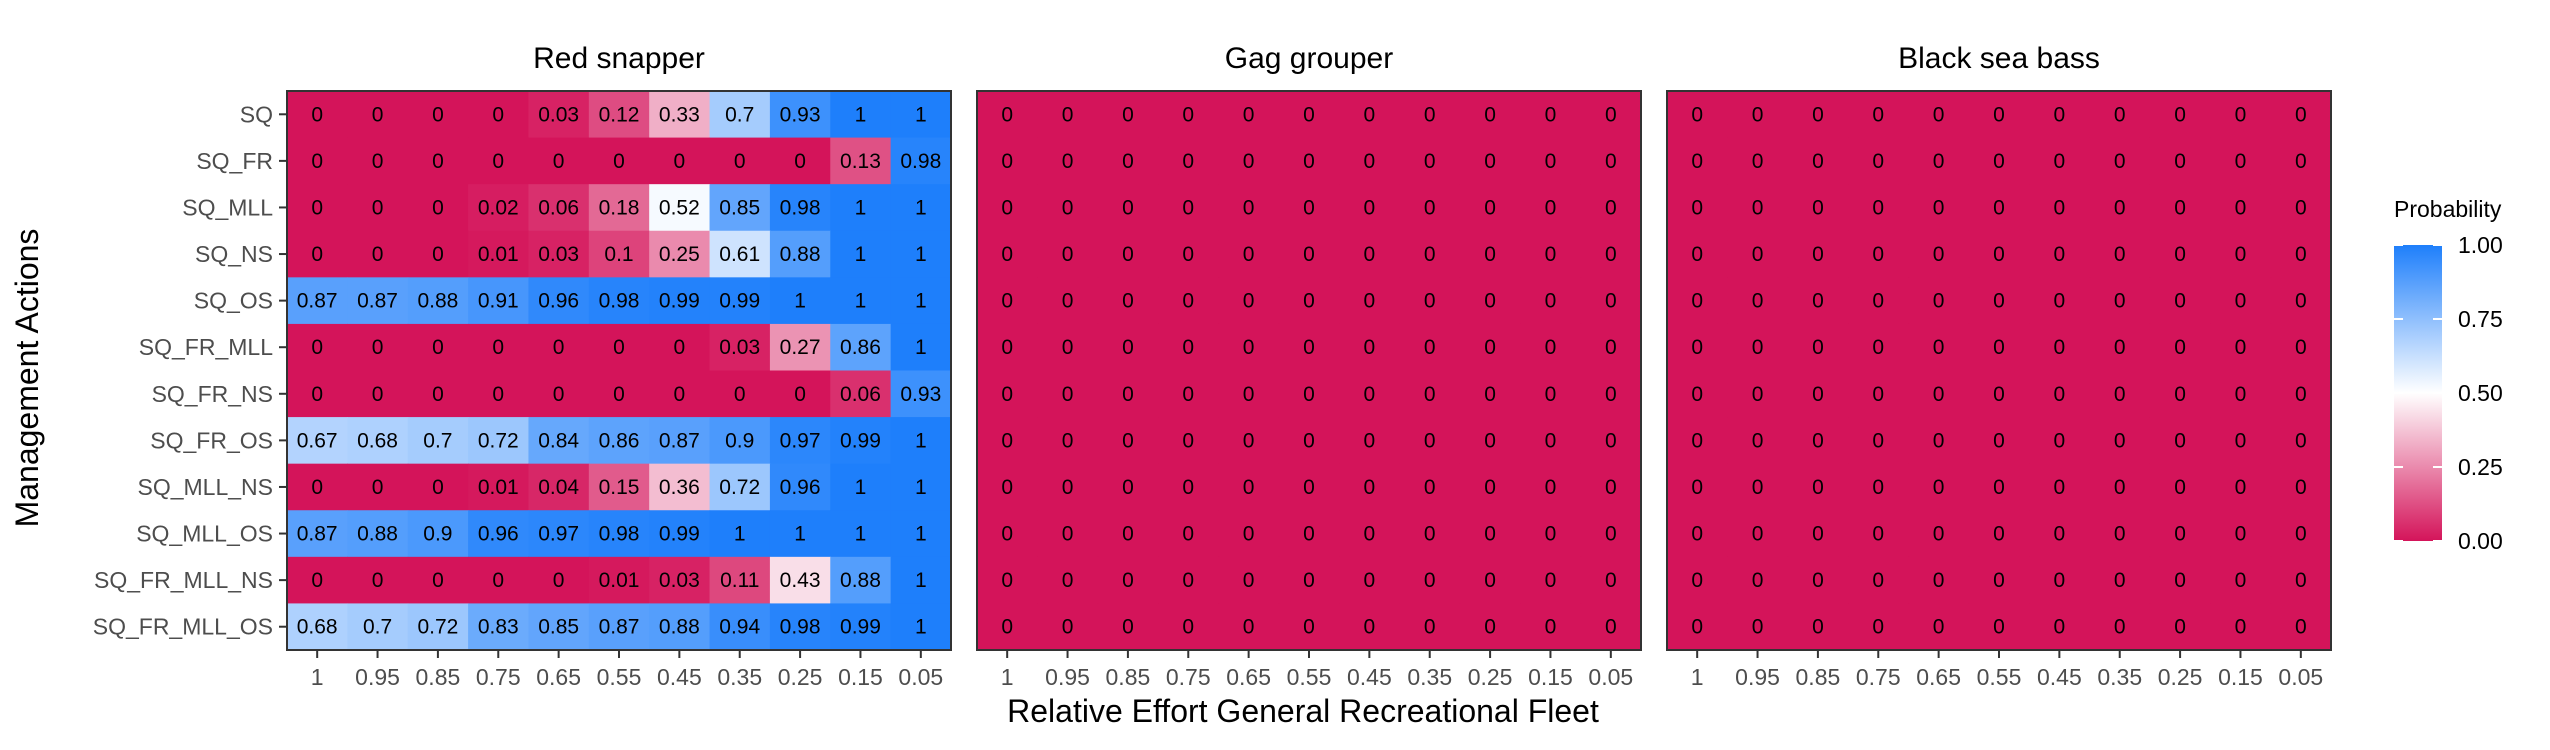 This screenshot has width=2550, height=750. What do you see at coordinates (860, 580) in the screenshot?
I see `cell-label: 0.88` at bounding box center [860, 580].